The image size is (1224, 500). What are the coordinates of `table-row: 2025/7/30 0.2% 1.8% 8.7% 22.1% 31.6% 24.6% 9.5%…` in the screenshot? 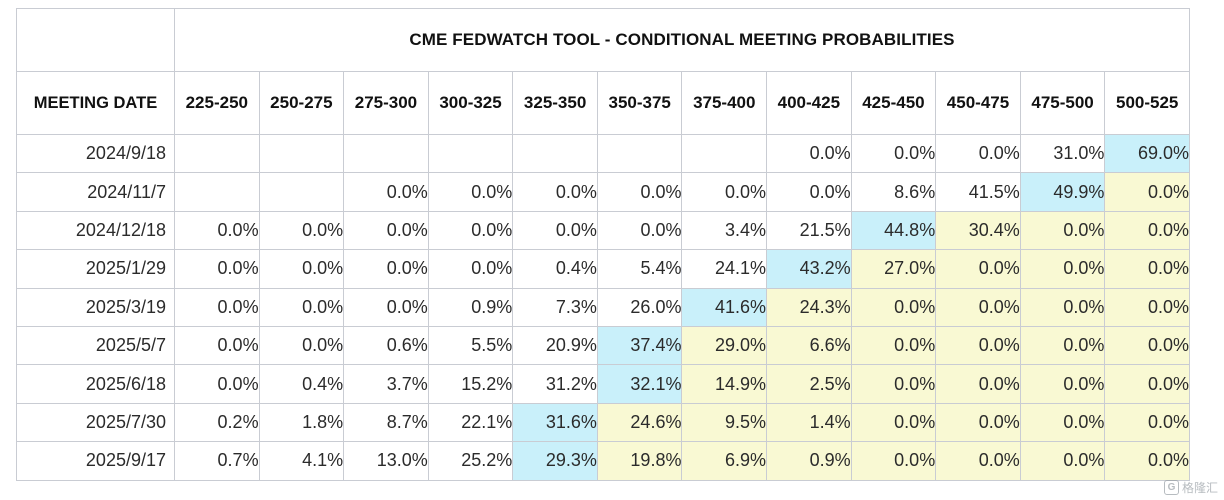 It's located at (603, 422).